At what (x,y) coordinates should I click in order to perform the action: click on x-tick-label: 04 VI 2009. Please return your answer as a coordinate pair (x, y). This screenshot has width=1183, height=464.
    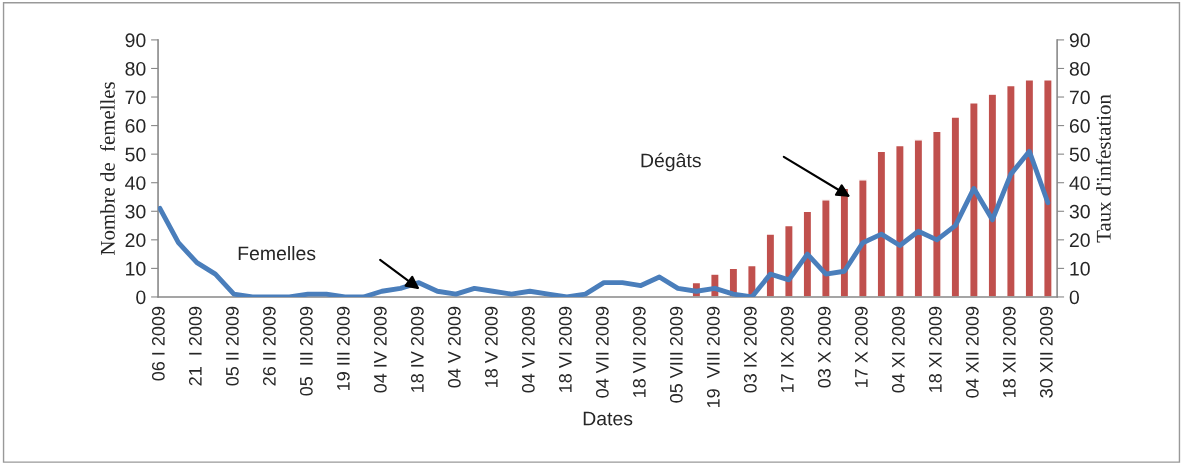
    Looking at the image, I should click on (528, 349).